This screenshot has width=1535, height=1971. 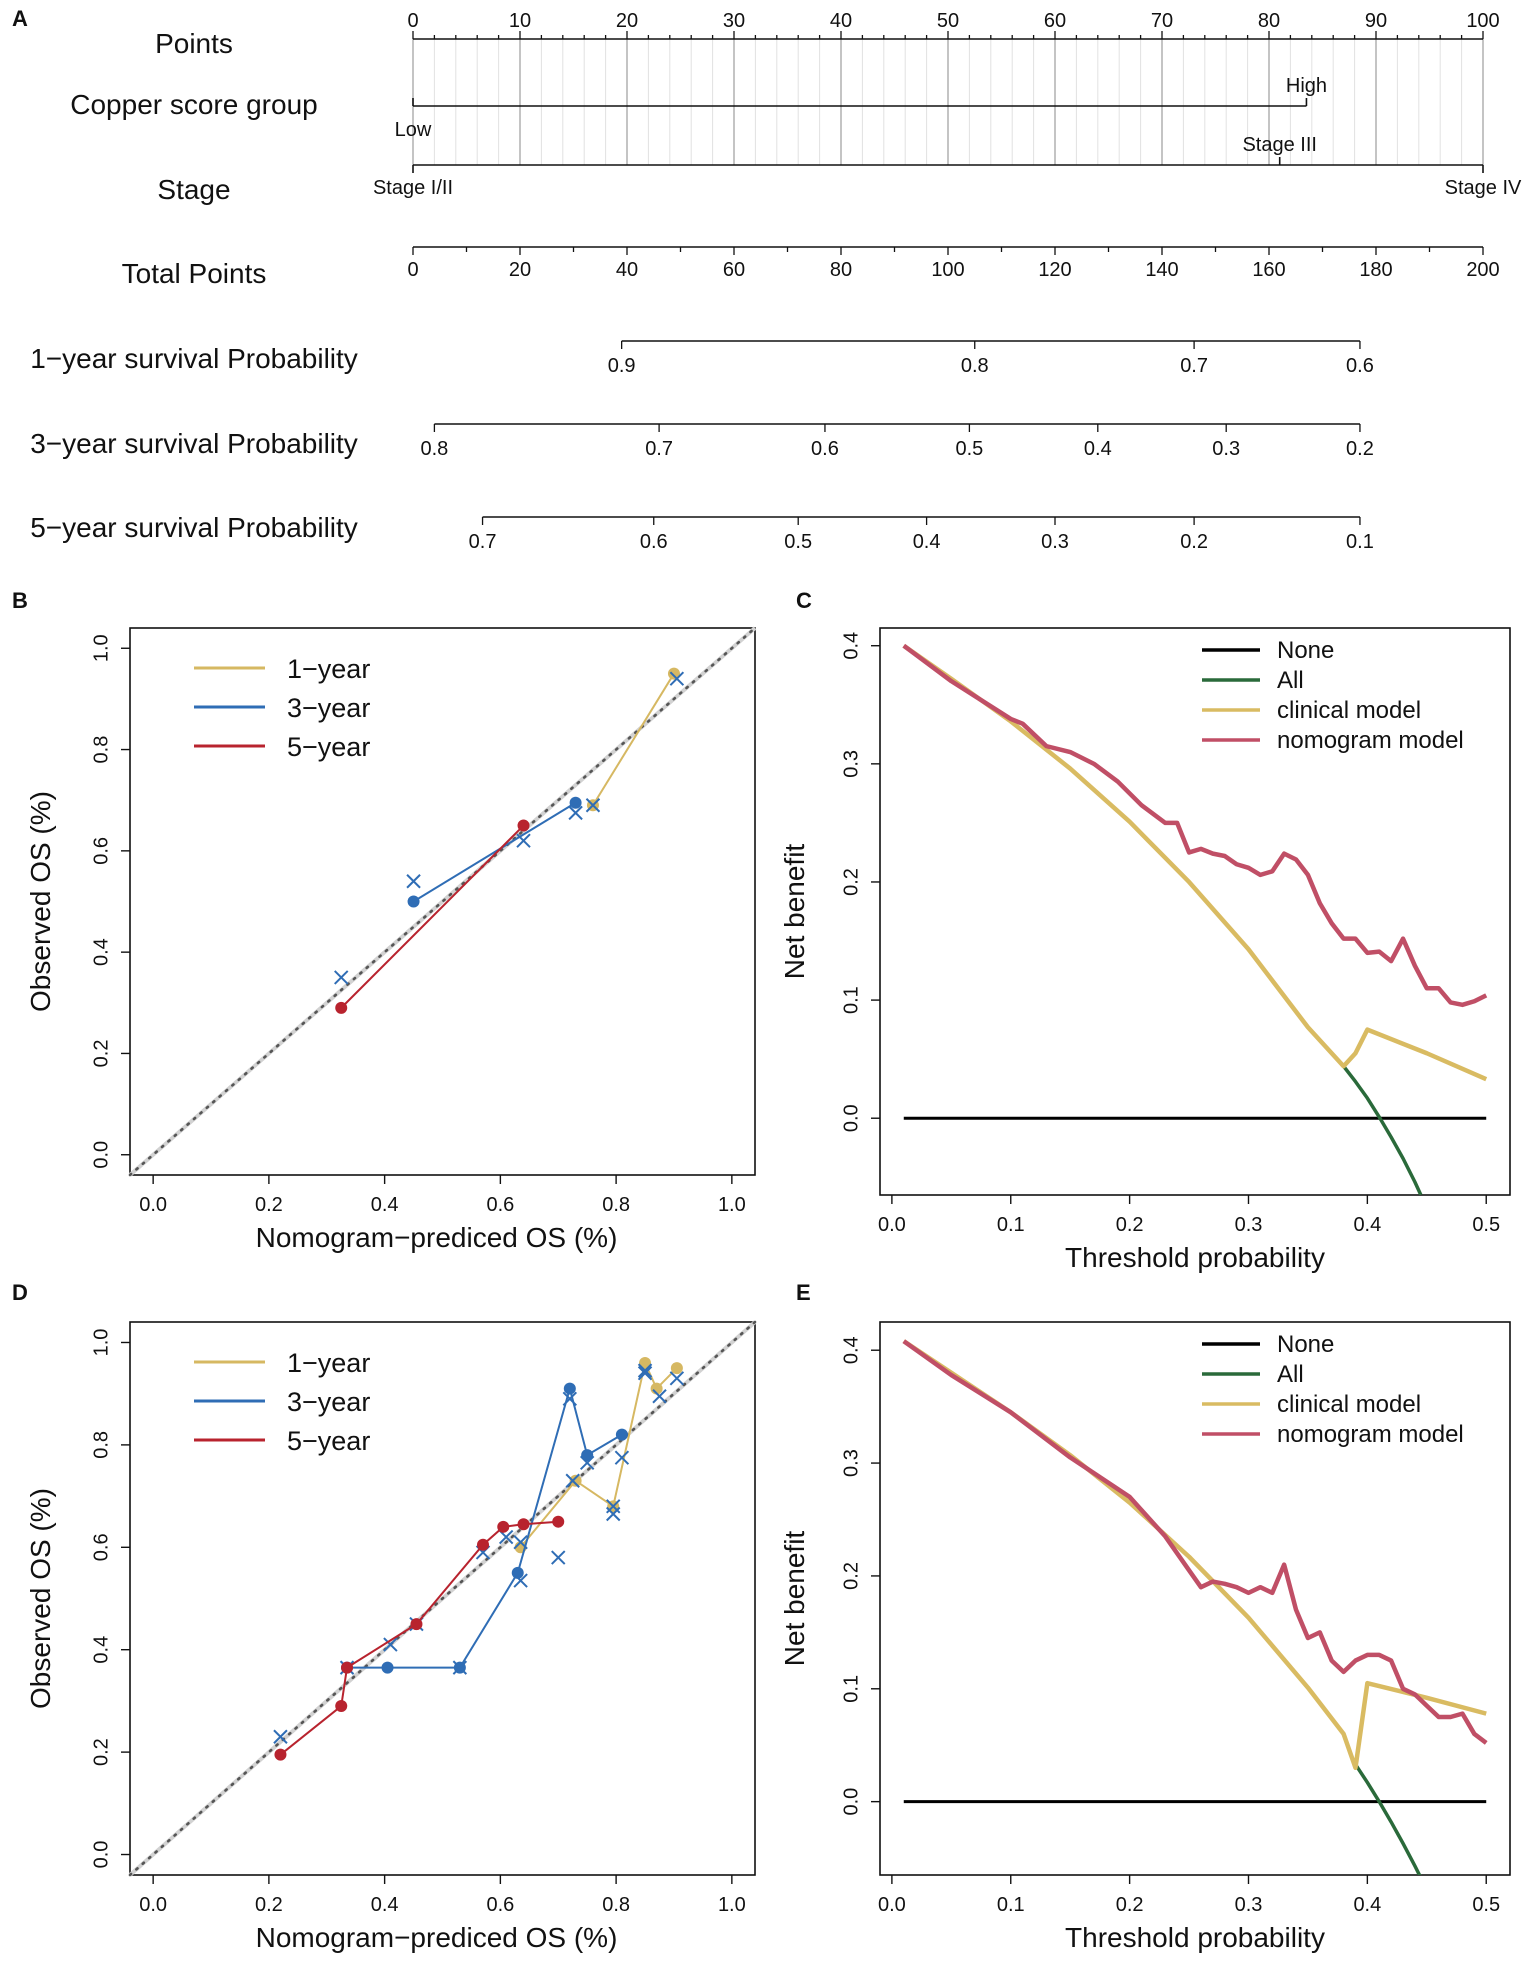 I want to click on surv3-axis: 0.8 0.7 0.6 0.5 0.4 0.3 0.2, so click(x=897, y=441).